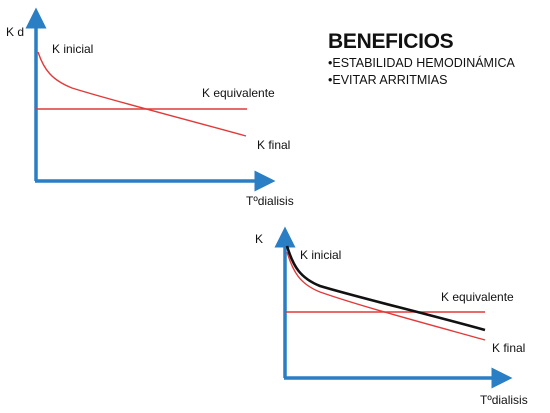 Image resolution: width=550 pixels, height=413 pixels. Describe the element at coordinates (270, 201) in the screenshot. I see `top-x-axis-label: Tºdialisis` at that location.